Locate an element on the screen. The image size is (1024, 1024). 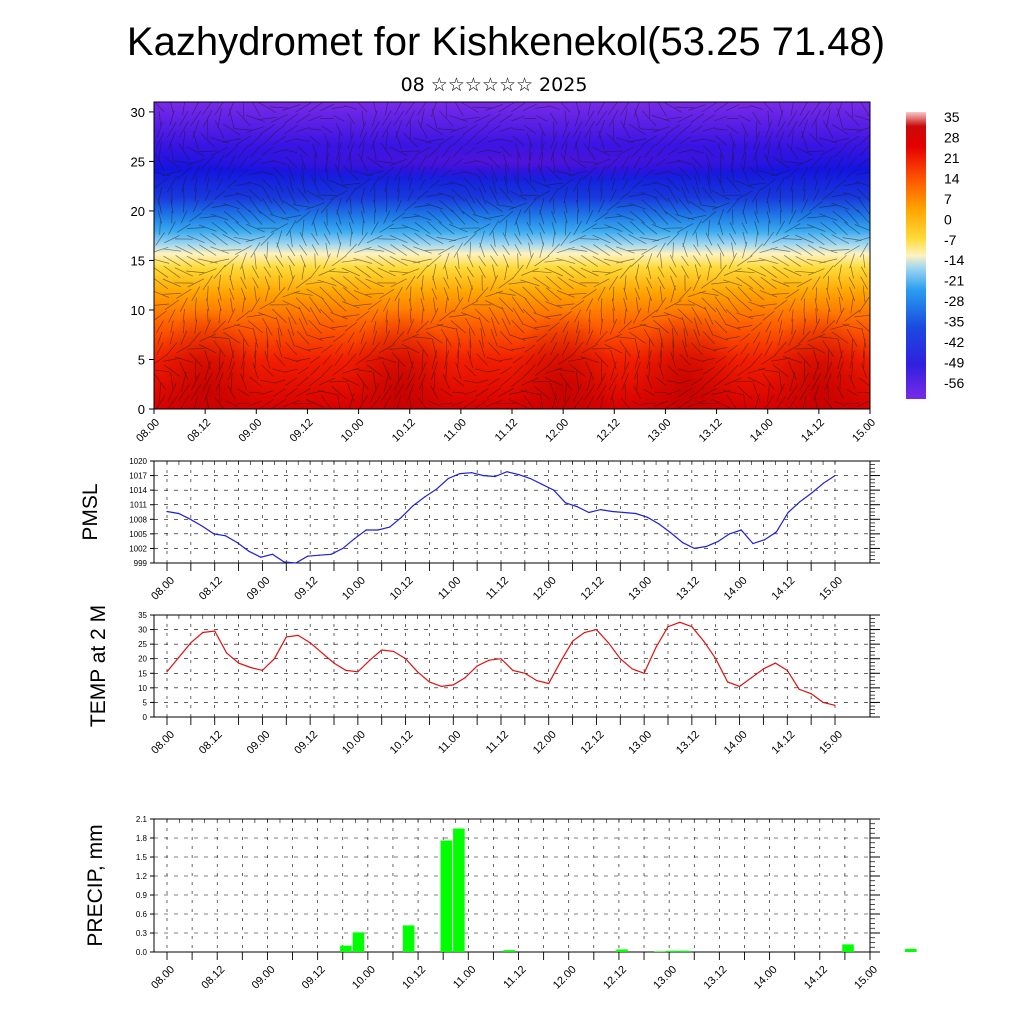
y-tick-label: 1011 is located at coordinates (139, 505).